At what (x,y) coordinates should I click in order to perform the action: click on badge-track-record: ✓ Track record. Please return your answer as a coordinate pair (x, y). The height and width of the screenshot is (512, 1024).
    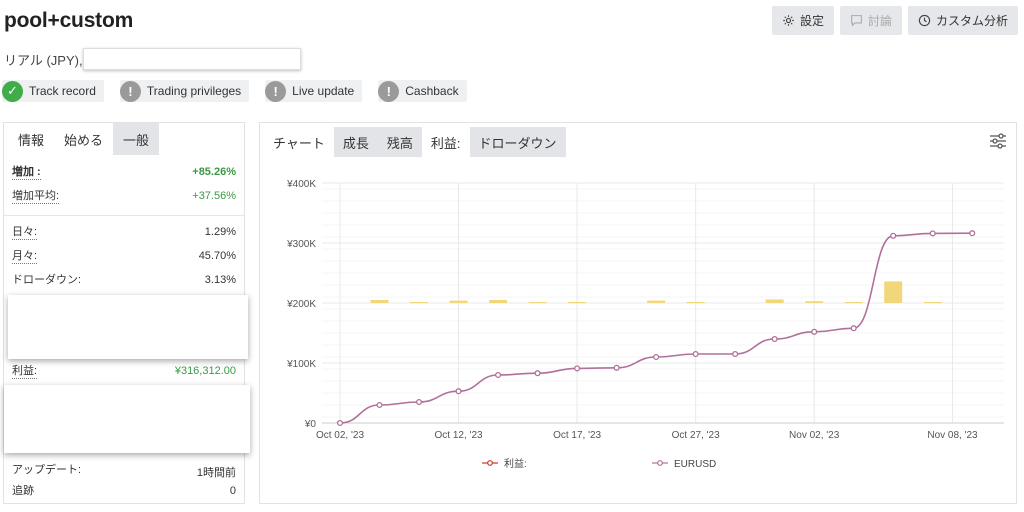
    Looking at the image, I should click on (53, 91).